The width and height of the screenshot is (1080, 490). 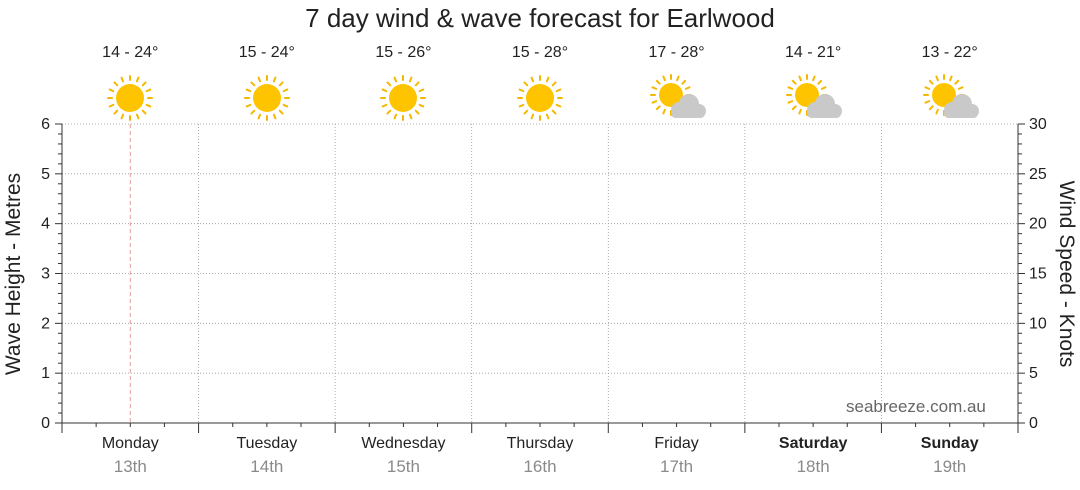 What do you see at coordinates (1038, 174) in the screenshot?
I see `y-tick-label-right: 25` at bounding box center [1038, 174].